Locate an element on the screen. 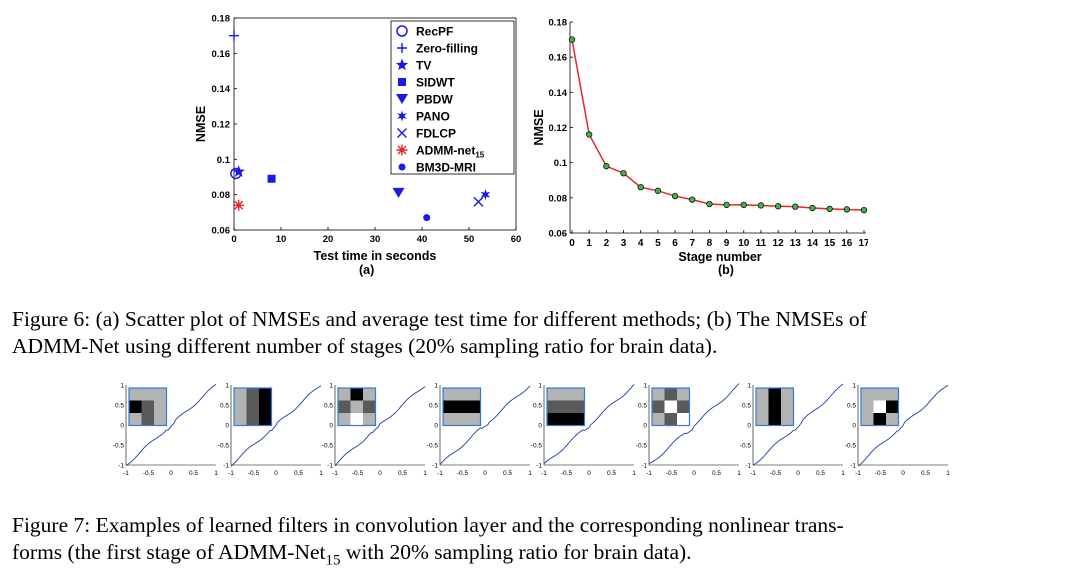  y-tick-label: 0.16 is located at coordinates (221, 54).